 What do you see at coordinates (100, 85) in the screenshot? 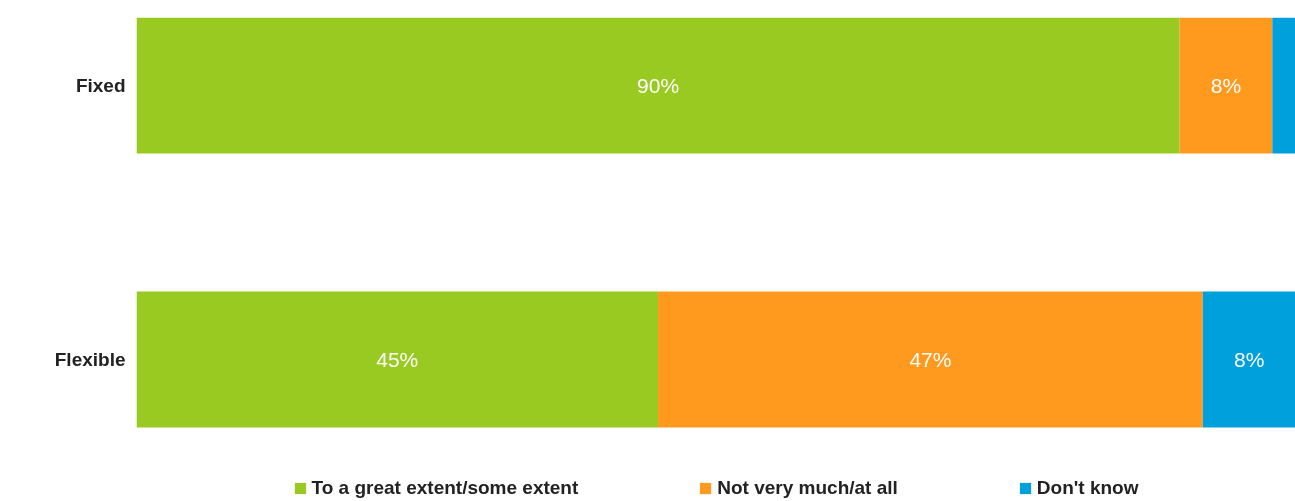
I see `y-tick-label: Fixed` at bounding box center [100, 85].